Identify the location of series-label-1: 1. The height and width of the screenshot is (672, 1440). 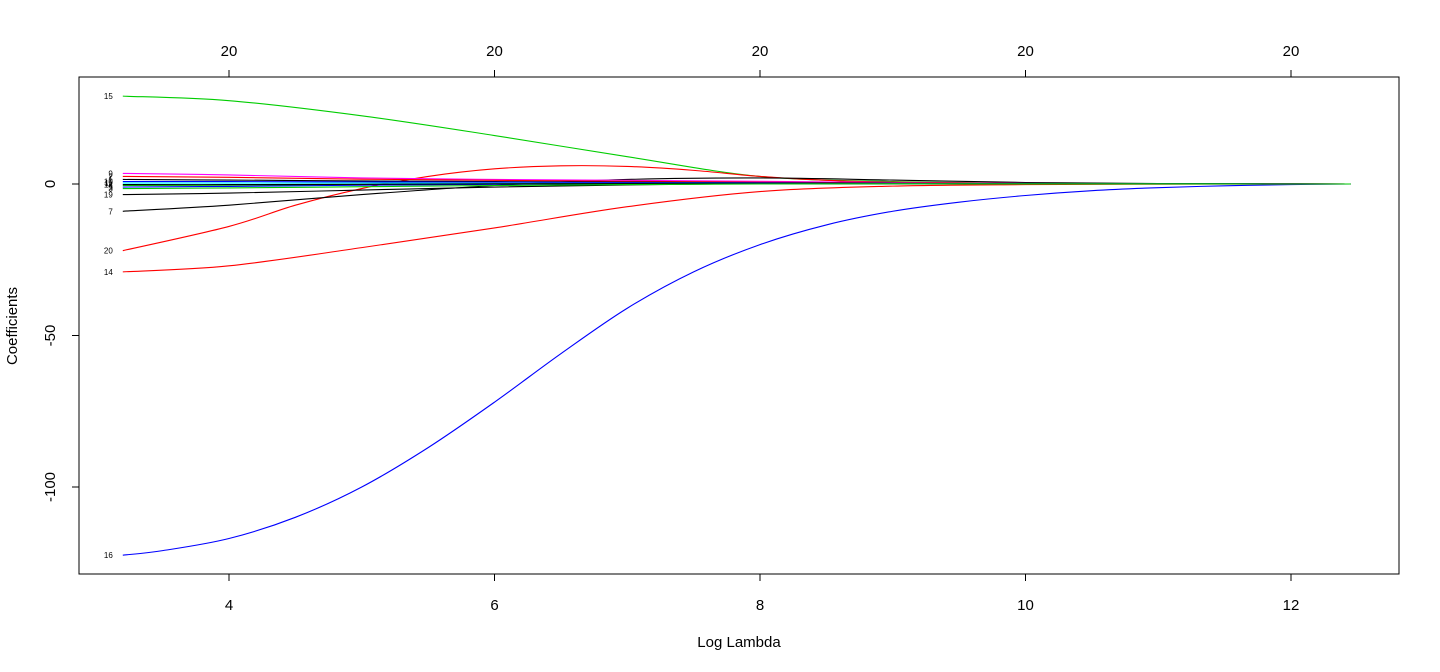
(110, 179).